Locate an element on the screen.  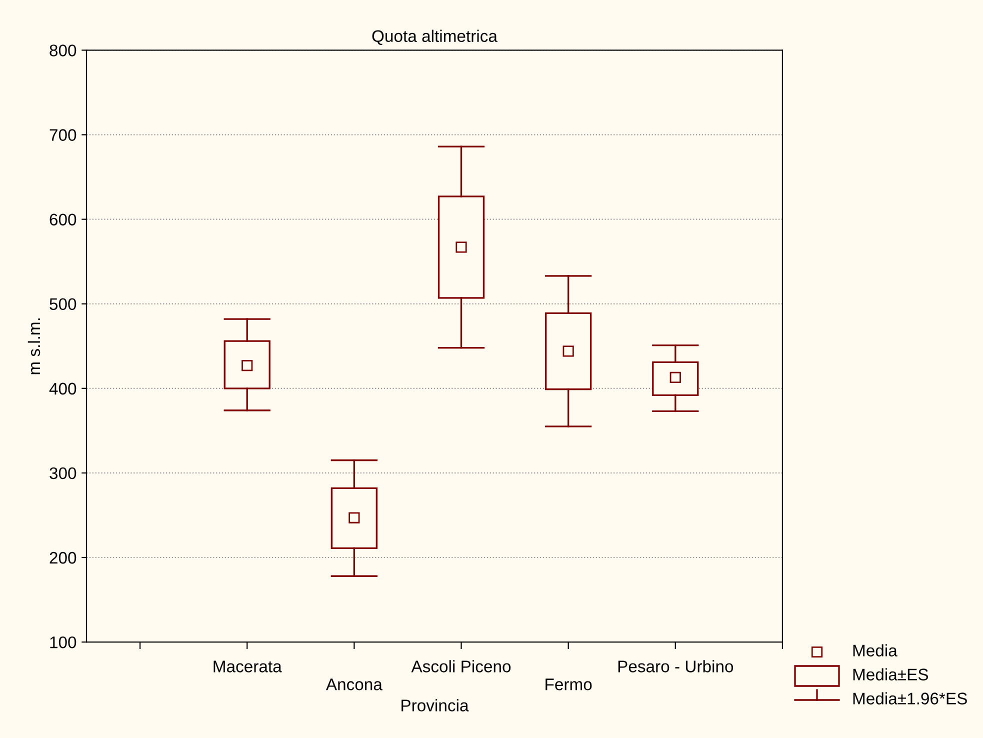
x-tick-label: Macerata is located at coordinates (248, 666).